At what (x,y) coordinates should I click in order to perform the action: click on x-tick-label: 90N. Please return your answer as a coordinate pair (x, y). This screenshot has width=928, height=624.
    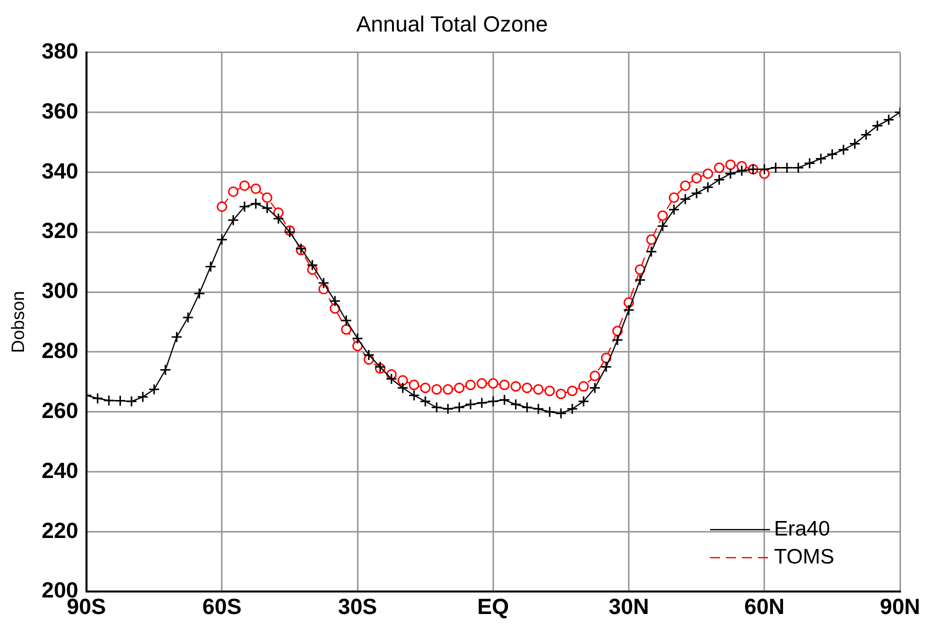
    Looking at the image, I should click on (900, 606).